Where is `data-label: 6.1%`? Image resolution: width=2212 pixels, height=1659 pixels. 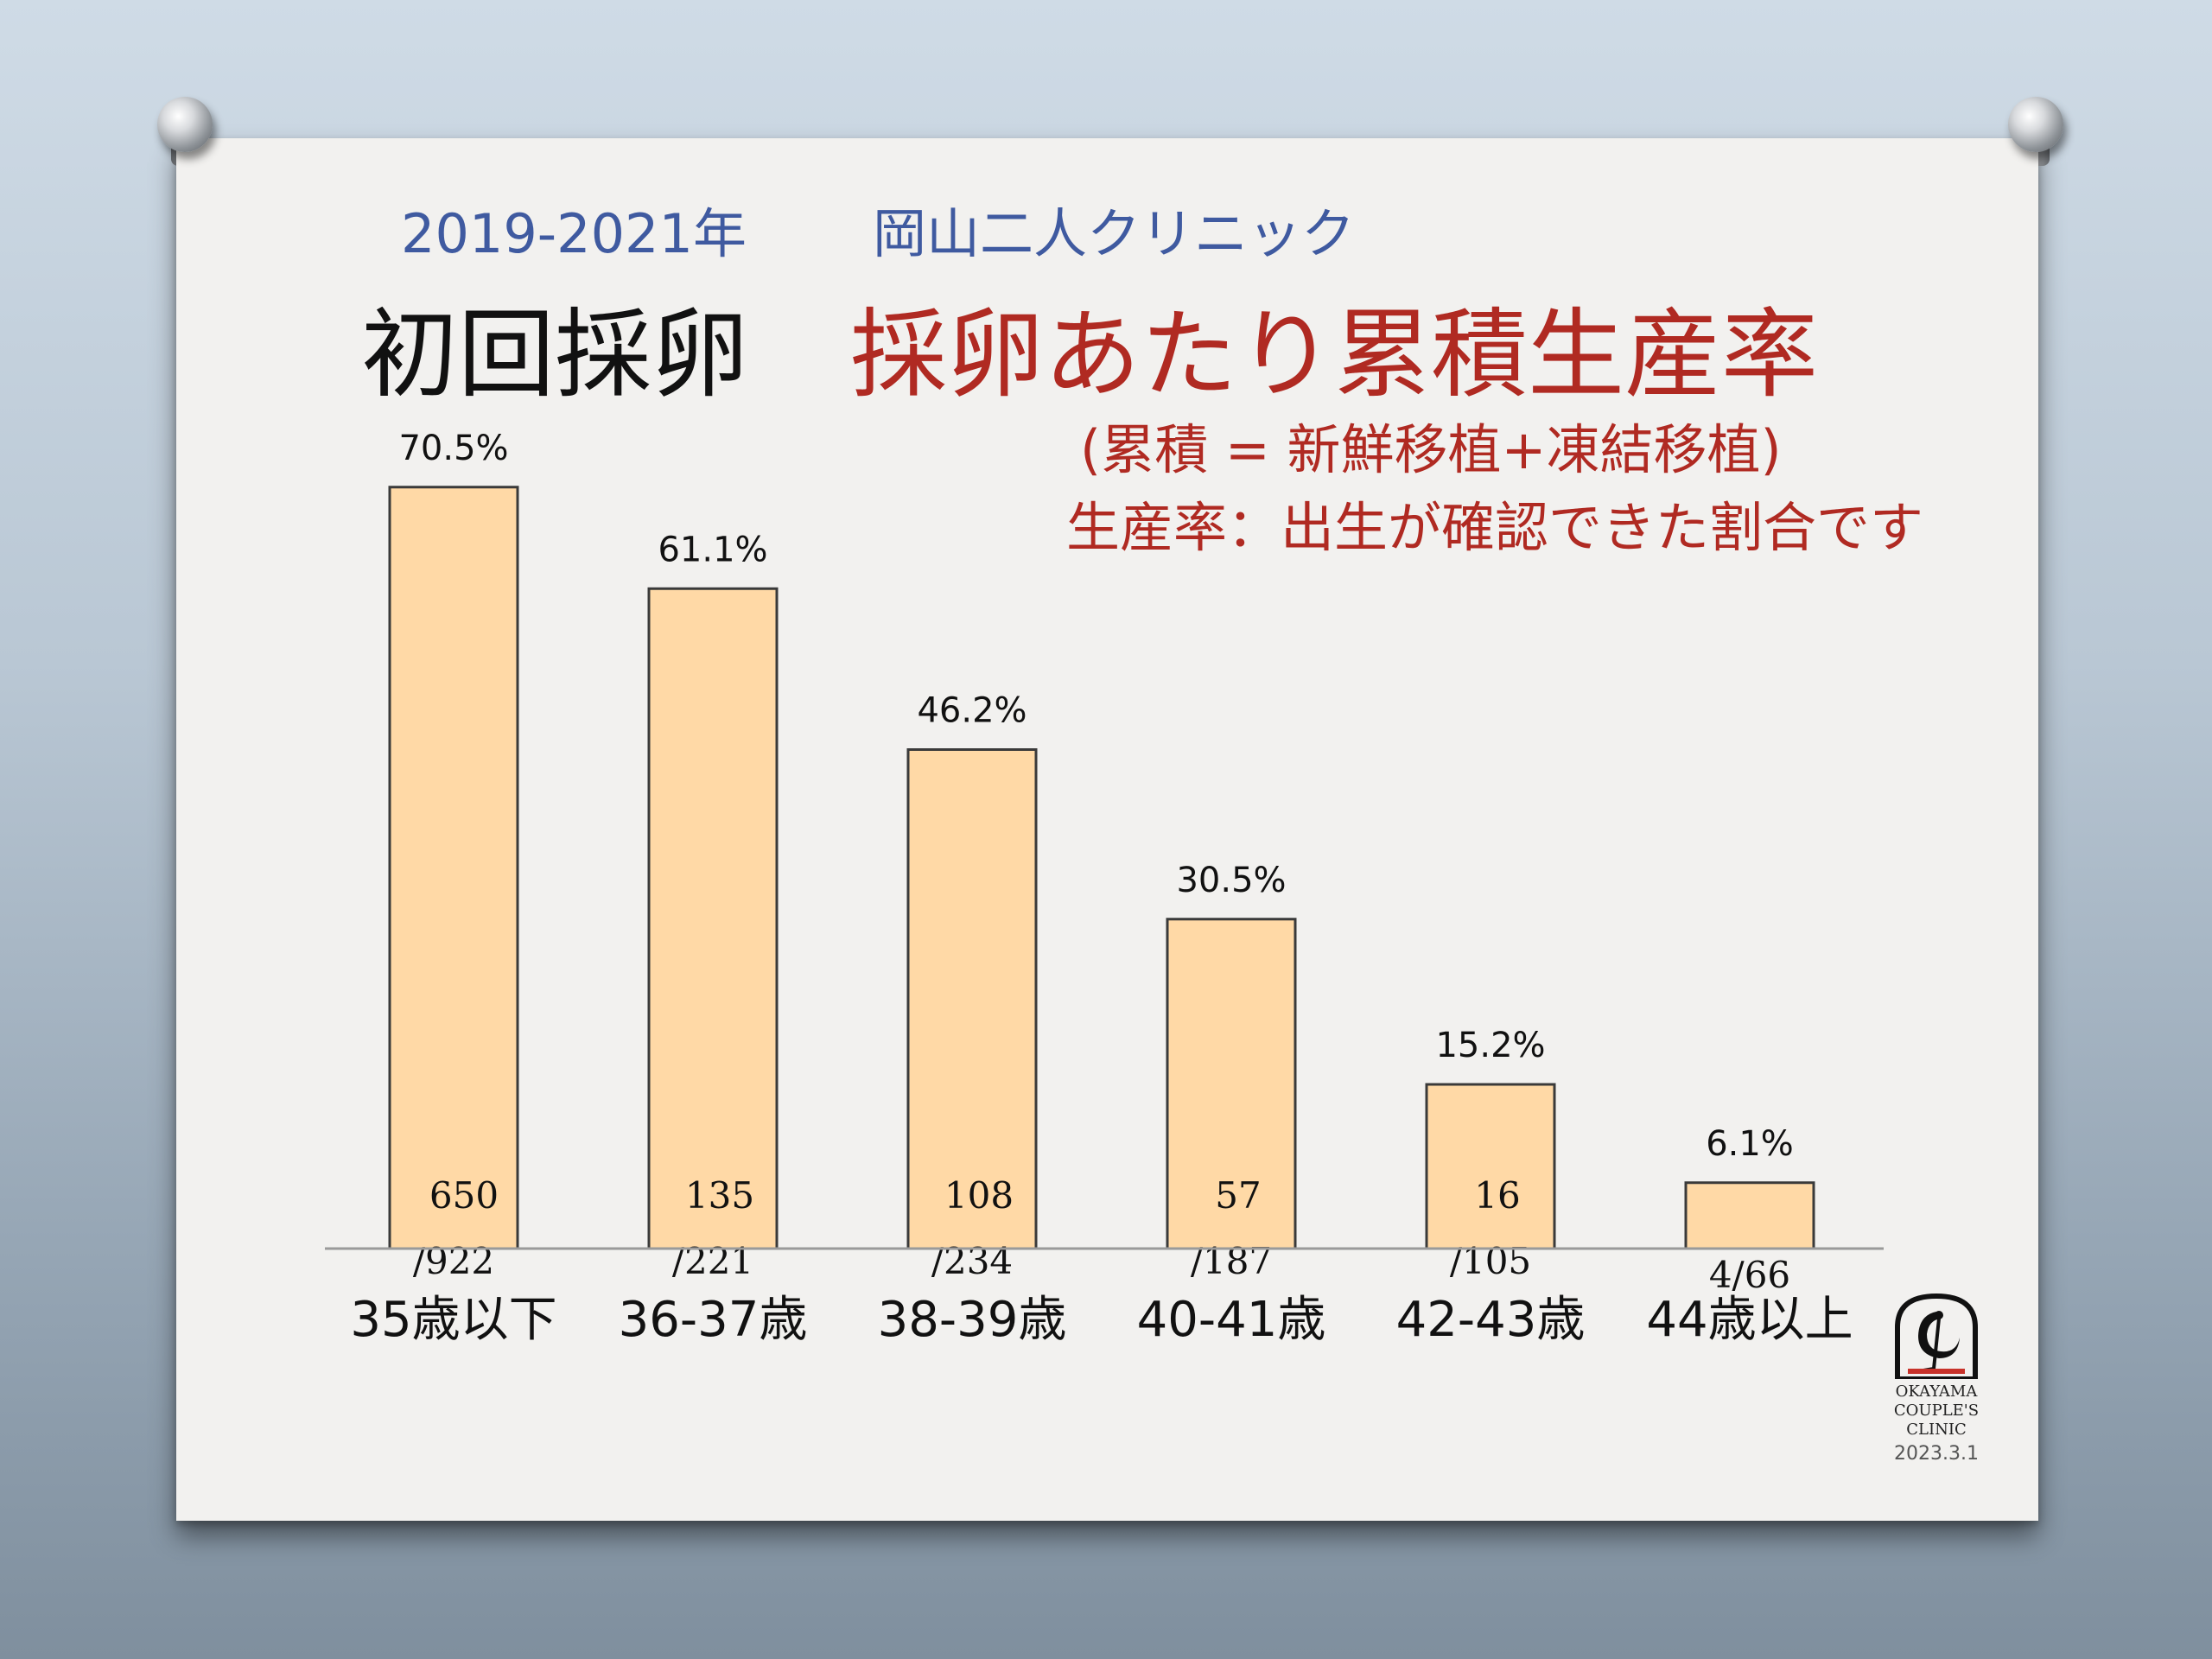 data-label: 6.1% is located at coordinates (1750, 1144).